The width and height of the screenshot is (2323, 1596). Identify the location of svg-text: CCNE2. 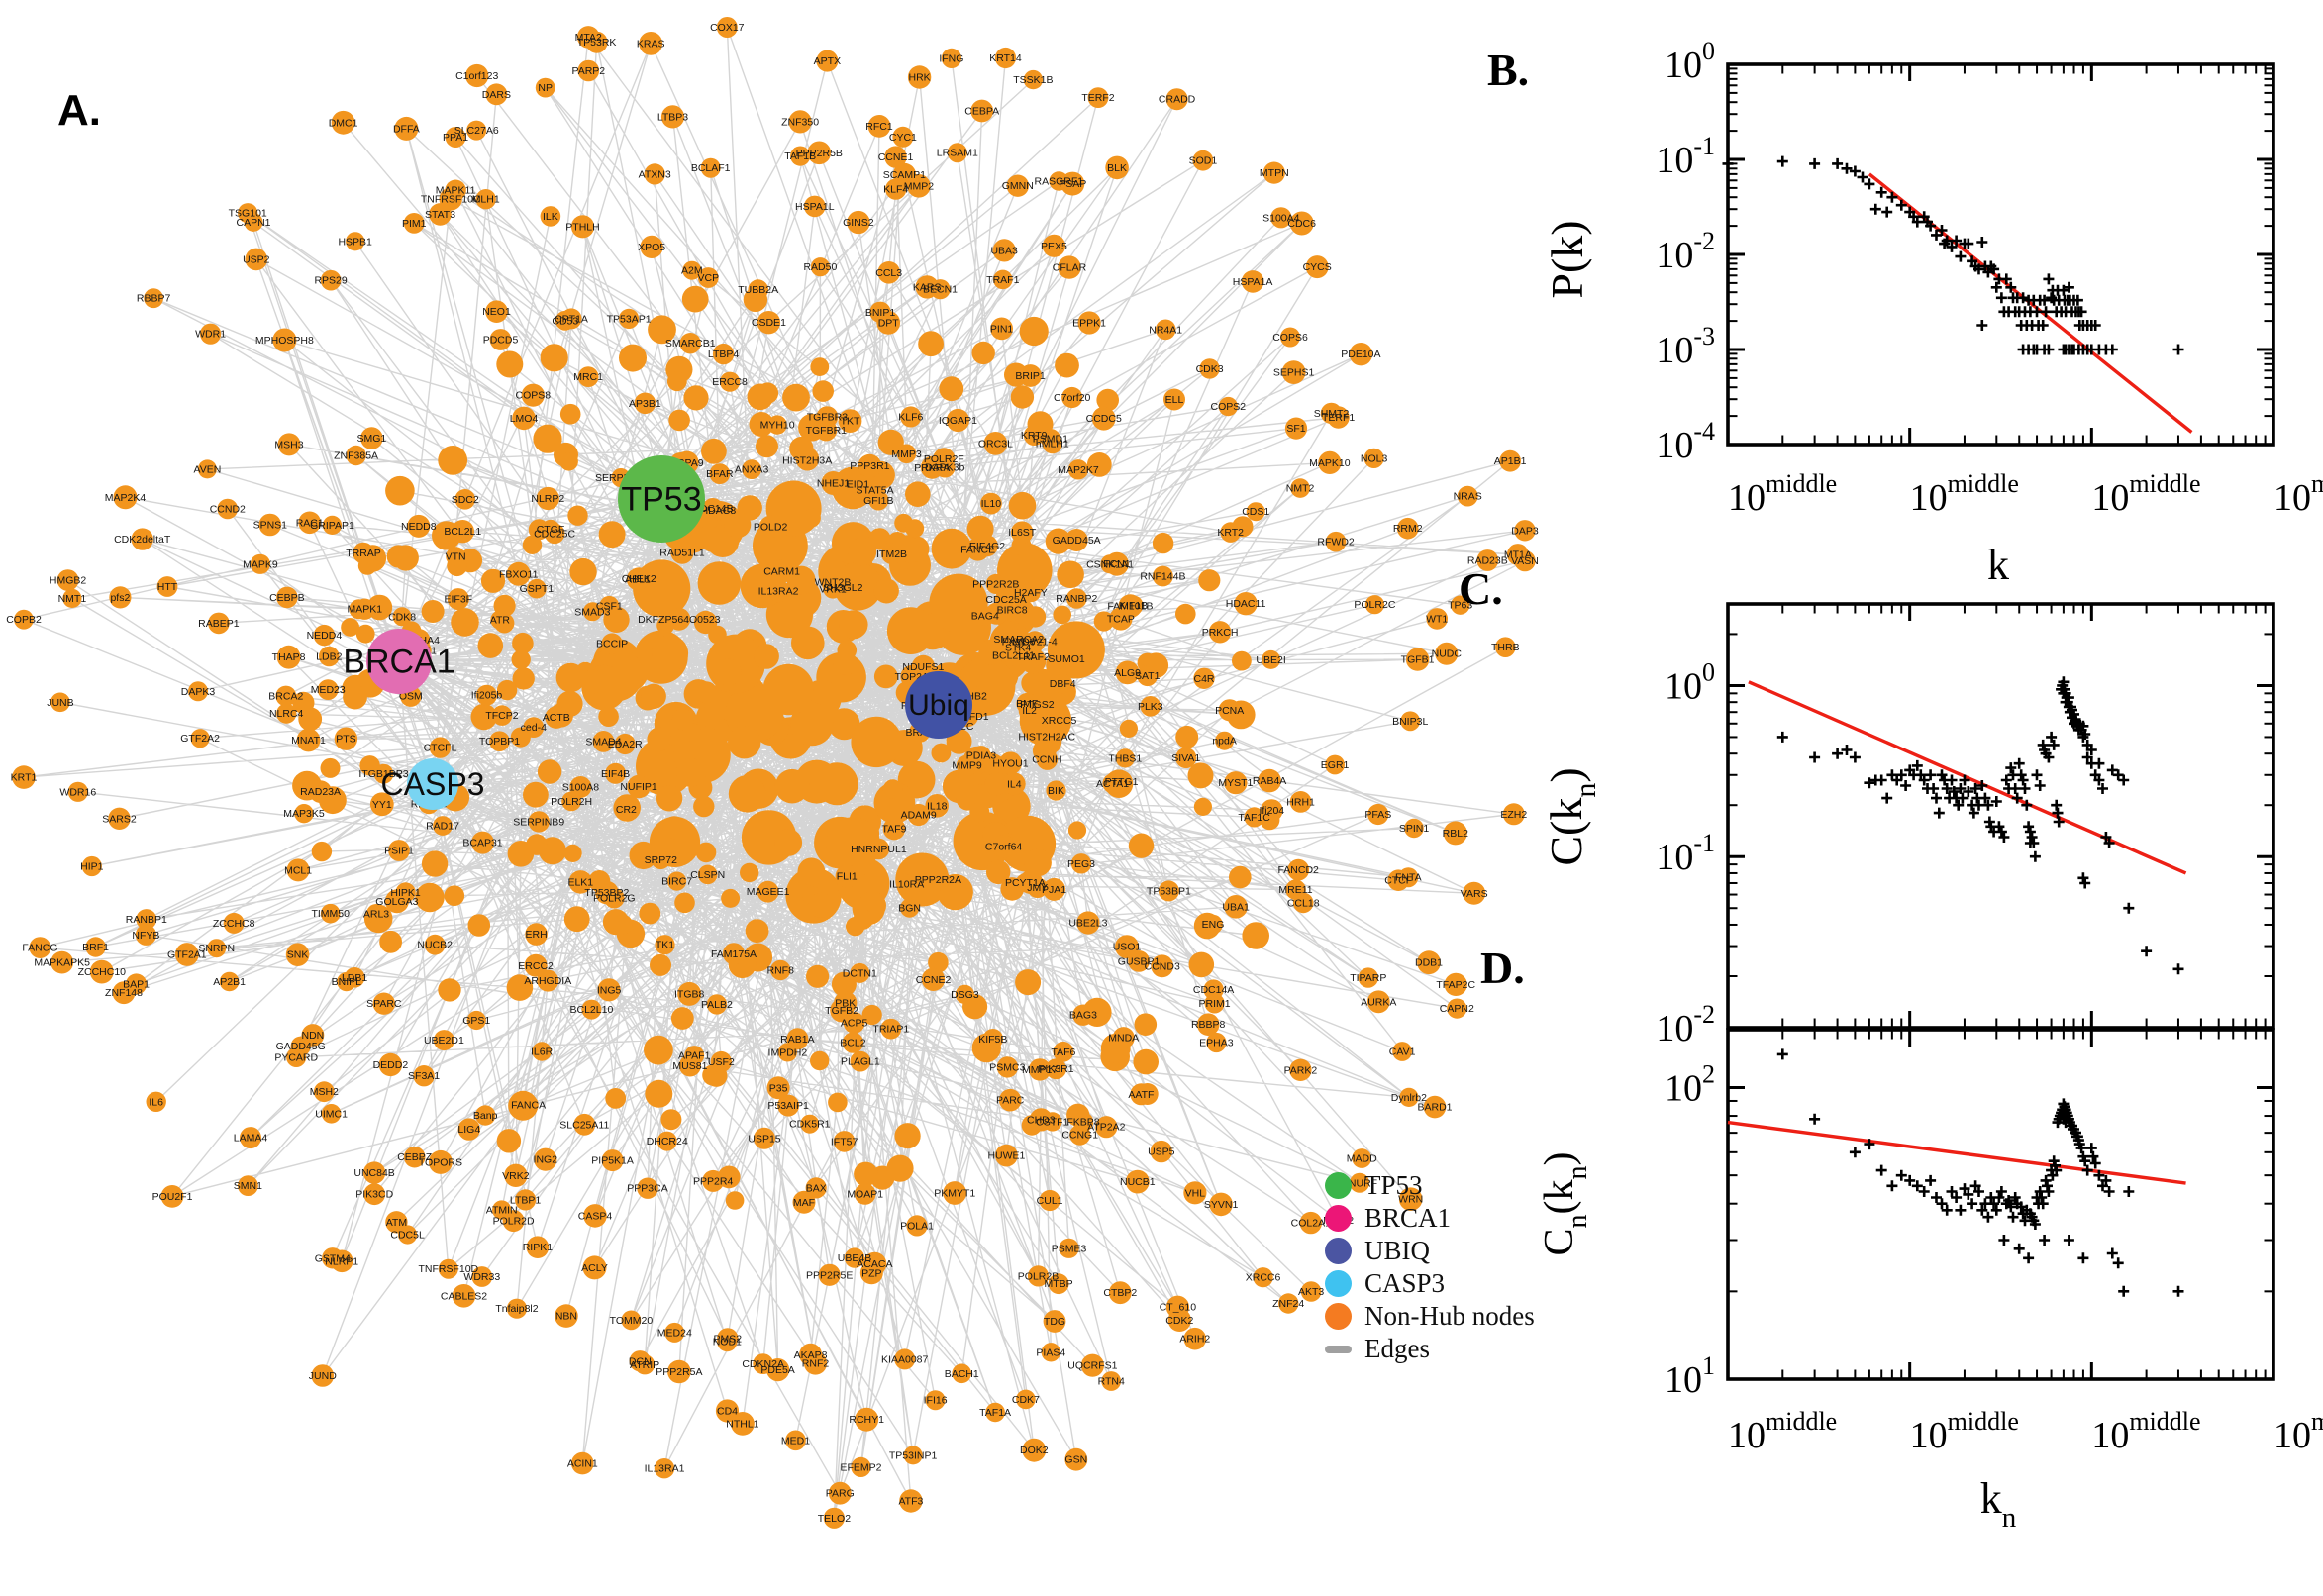
(934, 980).